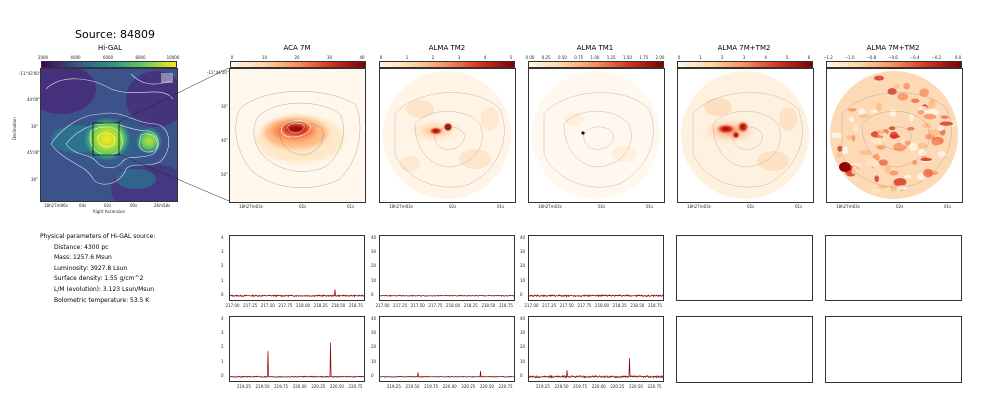 The image size is (1000, 405). What do you see at coordinates (900, 206) in the screenshot?
I see `map-xtick-label: 02s` at bounding box center [900, 206].